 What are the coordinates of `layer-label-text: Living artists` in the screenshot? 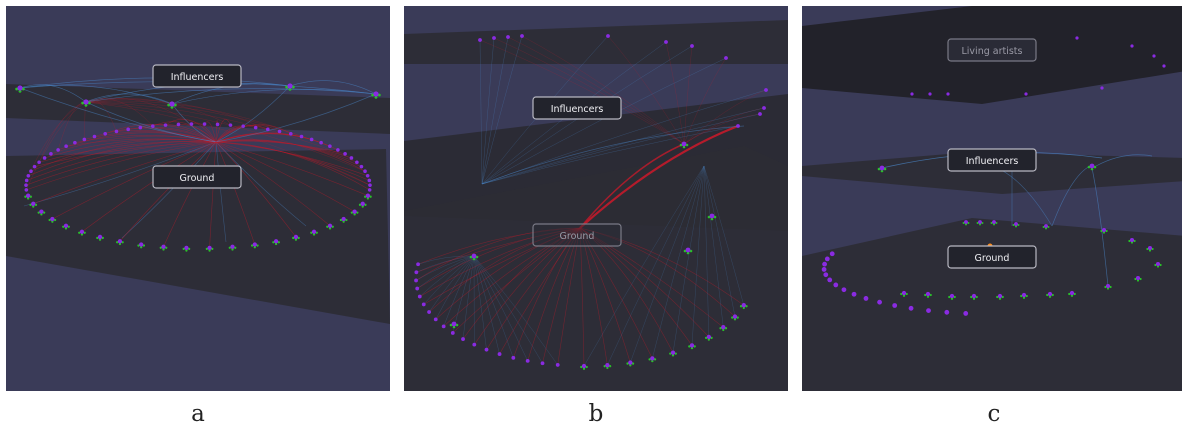 It's located at (992, 51).